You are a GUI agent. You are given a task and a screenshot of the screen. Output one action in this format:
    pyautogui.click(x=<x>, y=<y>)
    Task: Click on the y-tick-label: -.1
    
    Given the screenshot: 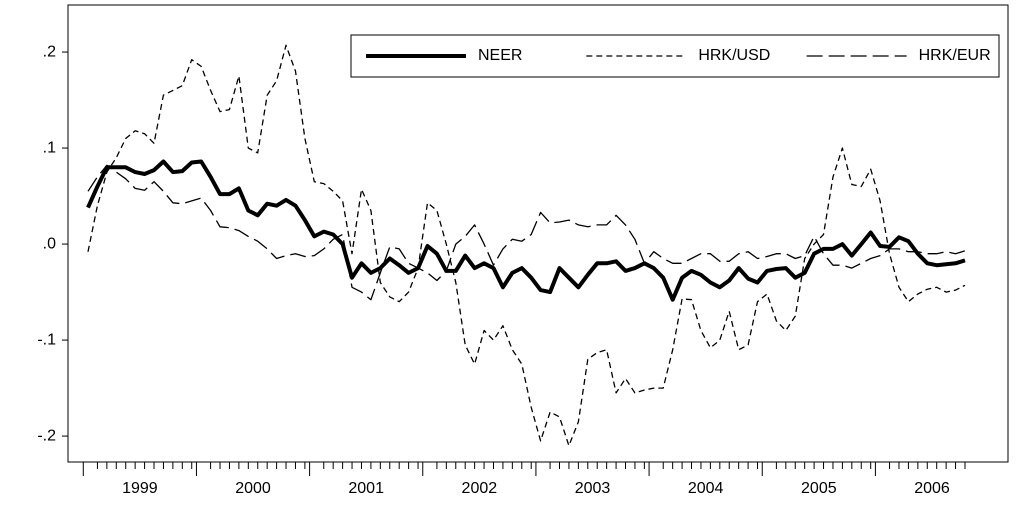 What is the action you would take?
    pyautogui.click(x=46, y=339)
    